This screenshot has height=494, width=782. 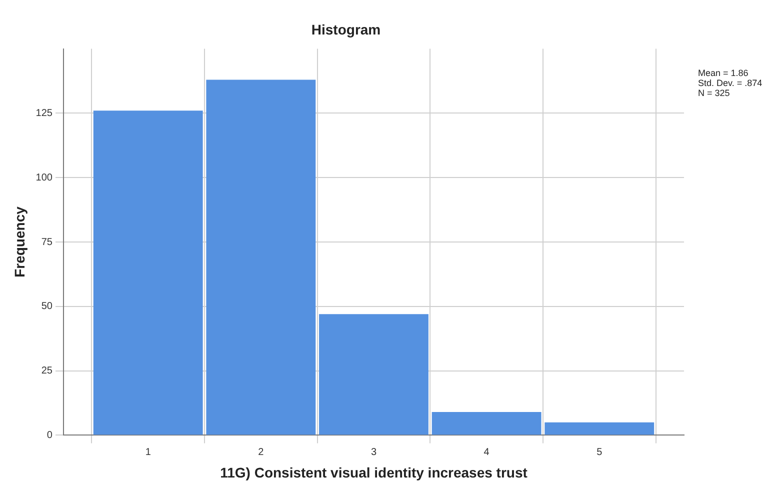 What do you see at coordinates (44, 178) in the screenshot?
I see `y-tick-label: 100` at bounding box center [44, 178].